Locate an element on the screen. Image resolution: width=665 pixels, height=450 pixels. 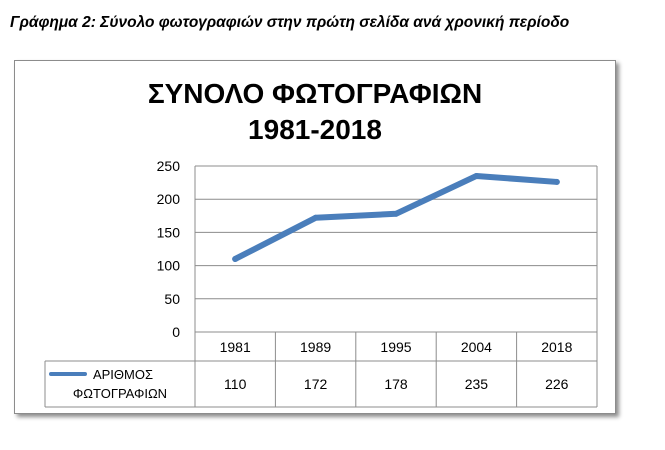
y-tick-label: 150 is located at coordinates (169, 232).